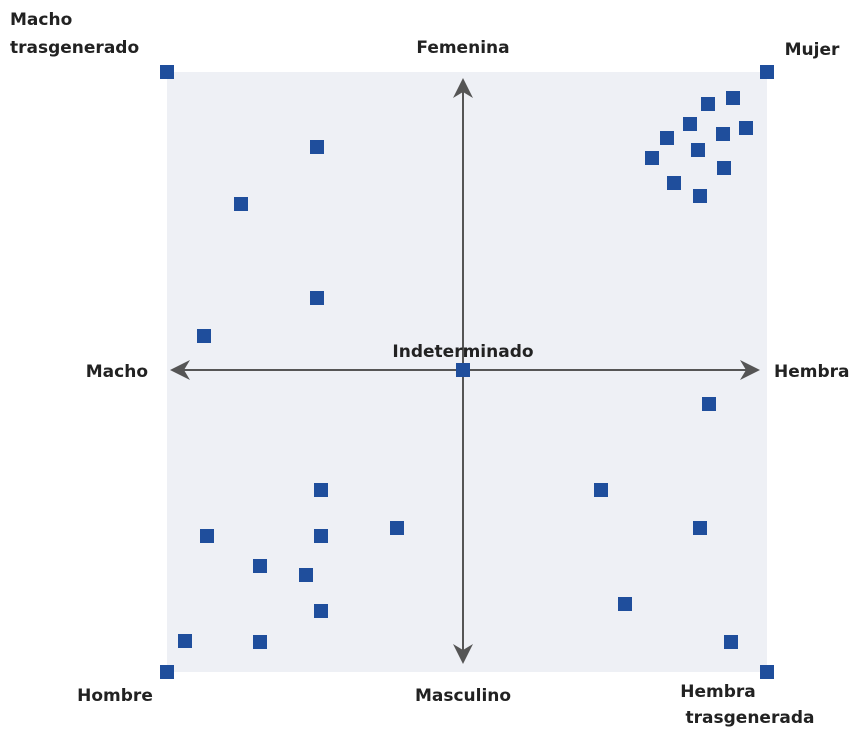  I want to click on label: Masculino, so click(463, 696).